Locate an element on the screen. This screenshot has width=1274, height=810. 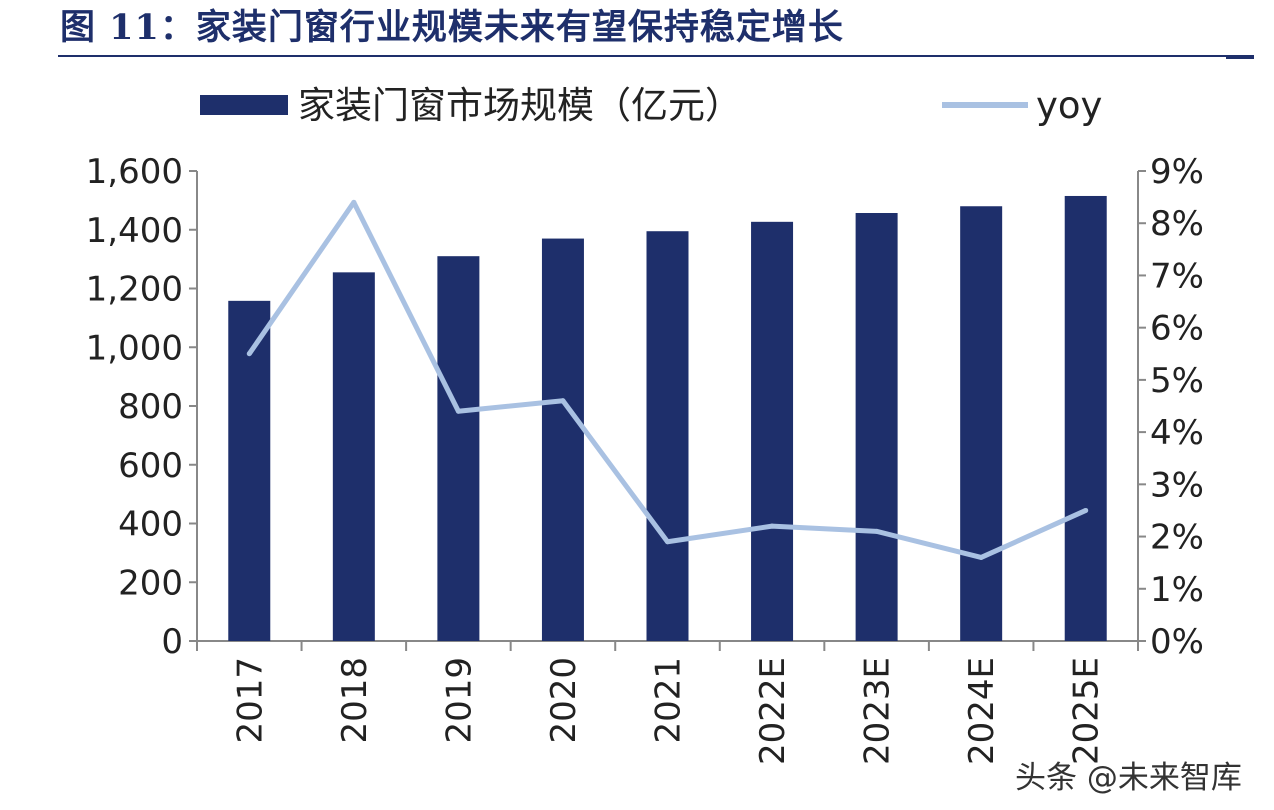
bar-2019 is located at coordinates (458, 448).